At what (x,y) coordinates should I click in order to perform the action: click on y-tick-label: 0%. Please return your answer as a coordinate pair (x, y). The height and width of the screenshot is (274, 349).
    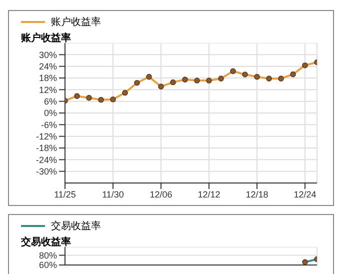
    Looking at the image, I should click on (50, 113).